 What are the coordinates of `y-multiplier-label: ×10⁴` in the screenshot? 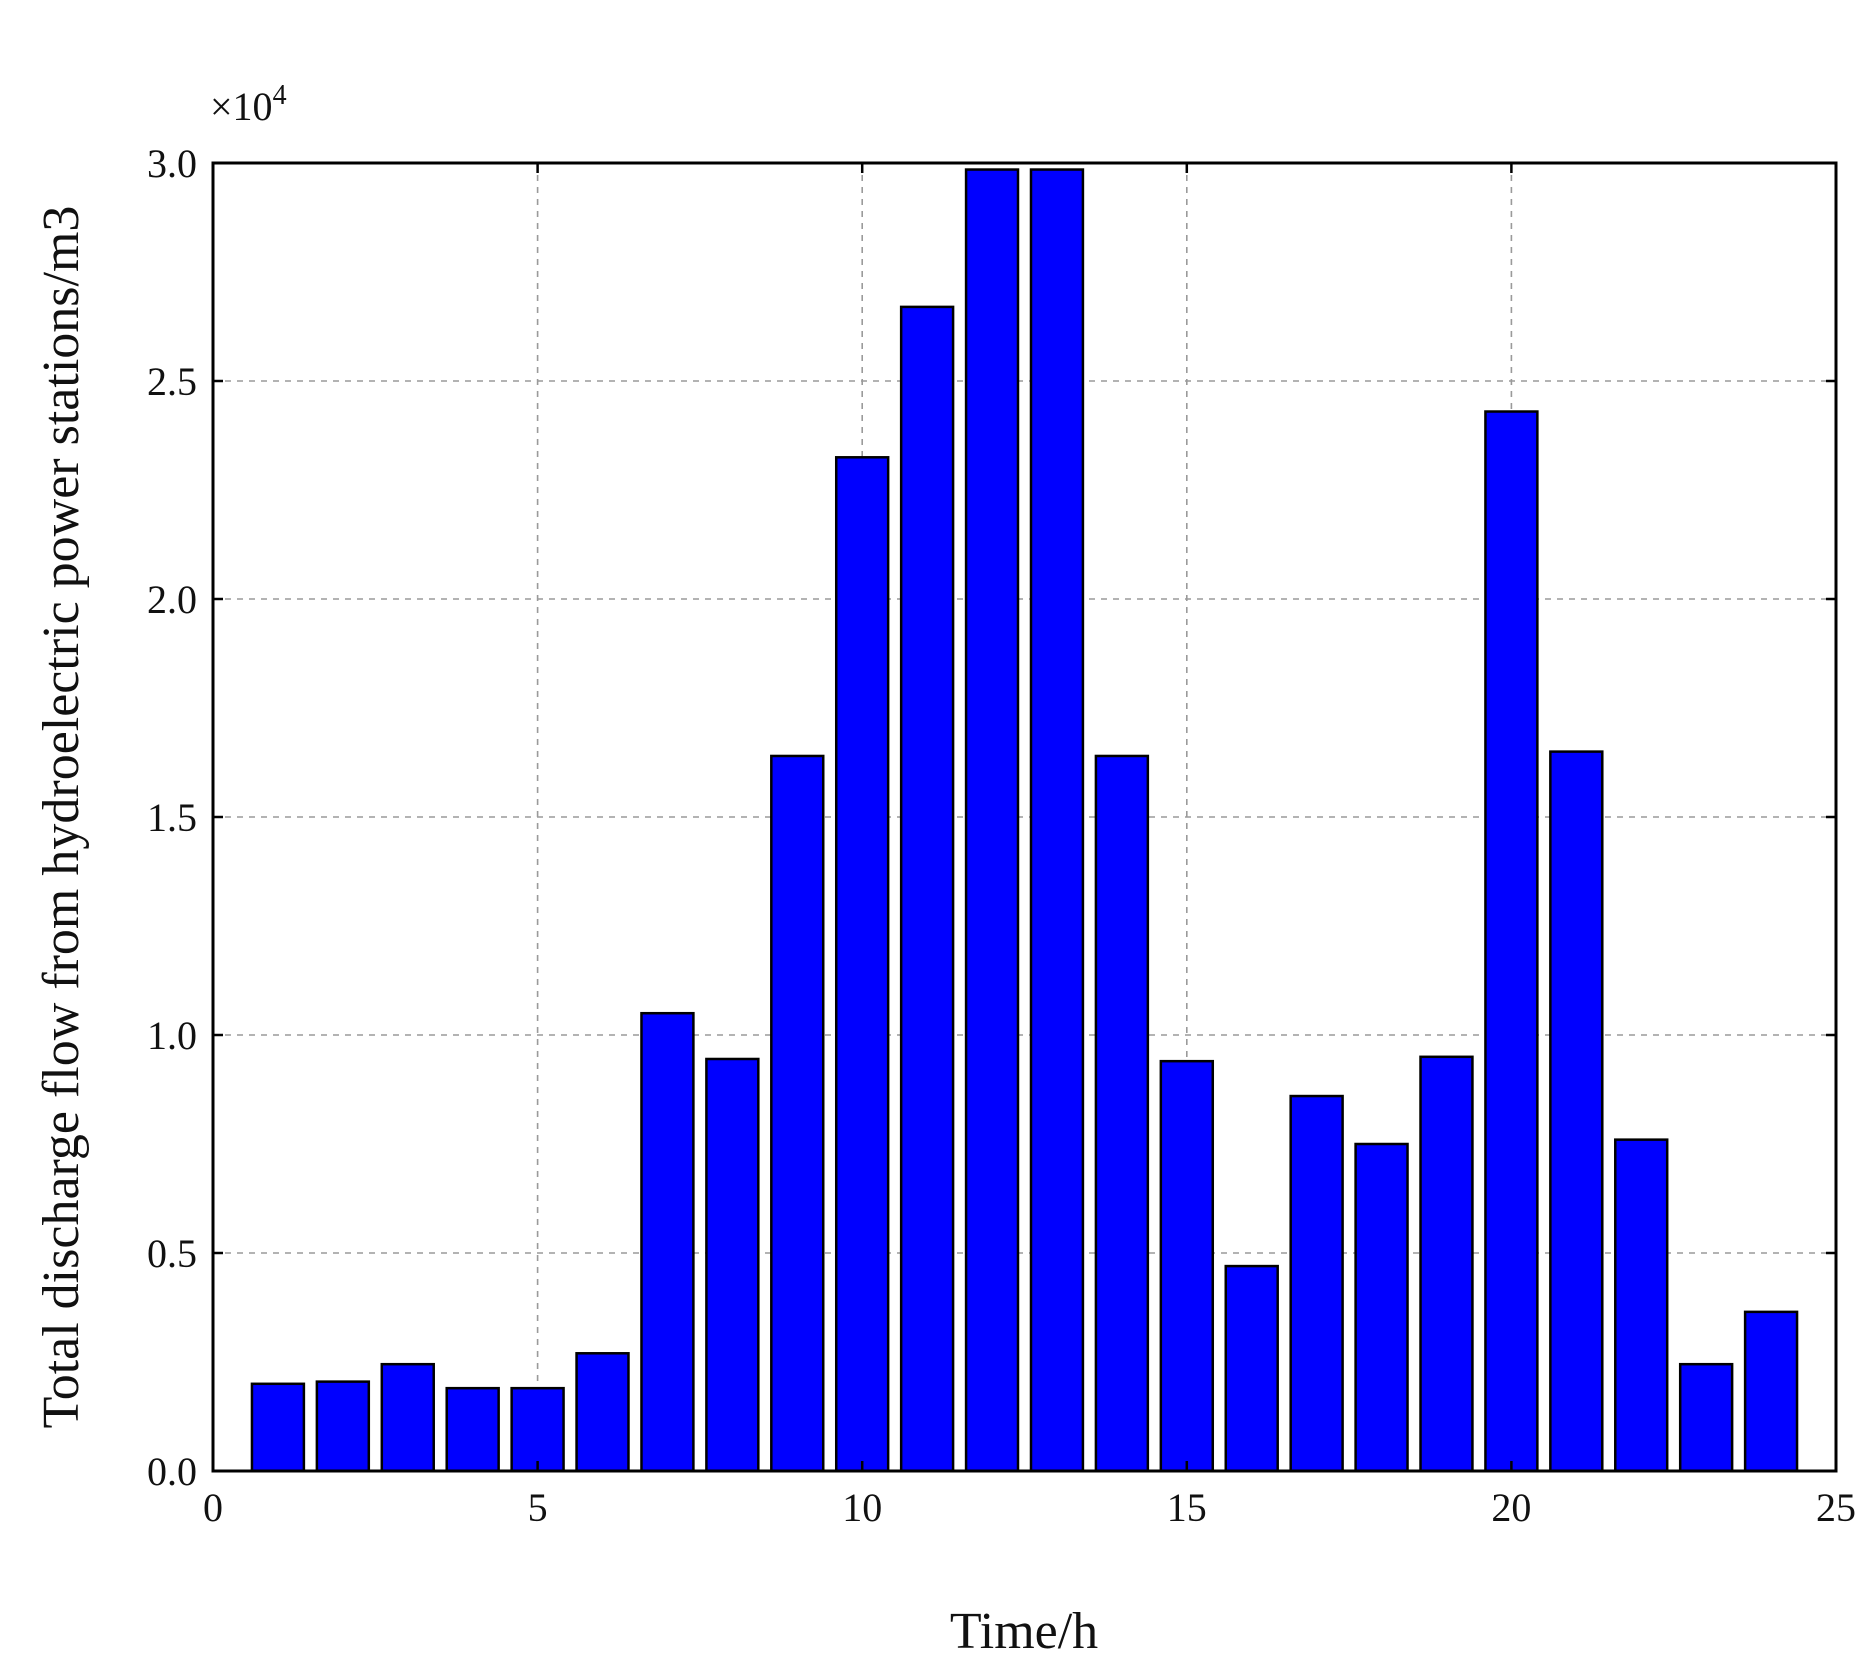 It's located at (248, 104).